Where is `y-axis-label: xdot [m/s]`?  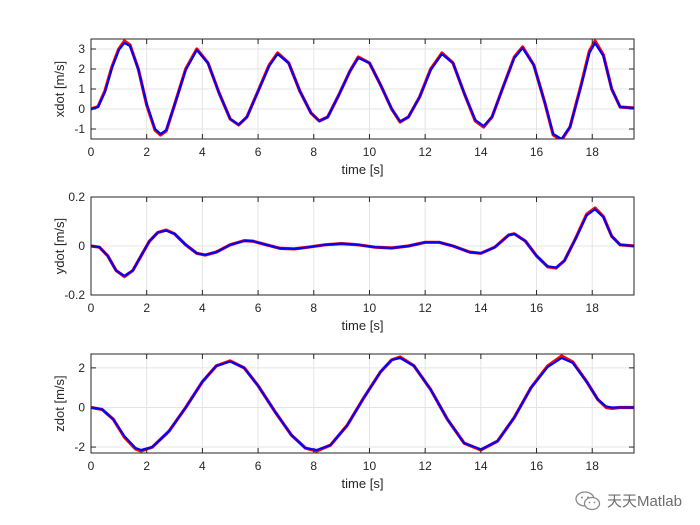
y-axis-label: xdot [m/s] is located at coordinates (59, 89).